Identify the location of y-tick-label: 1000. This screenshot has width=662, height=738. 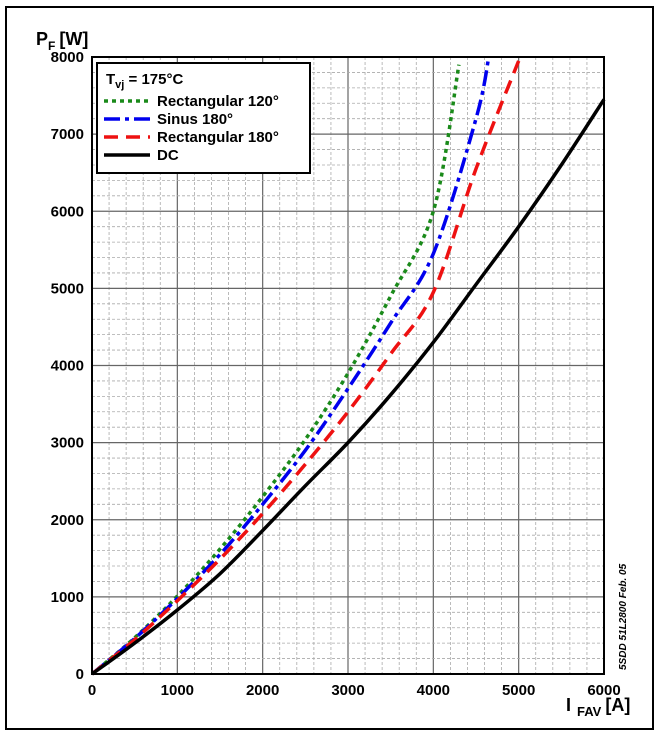
(67, 597).